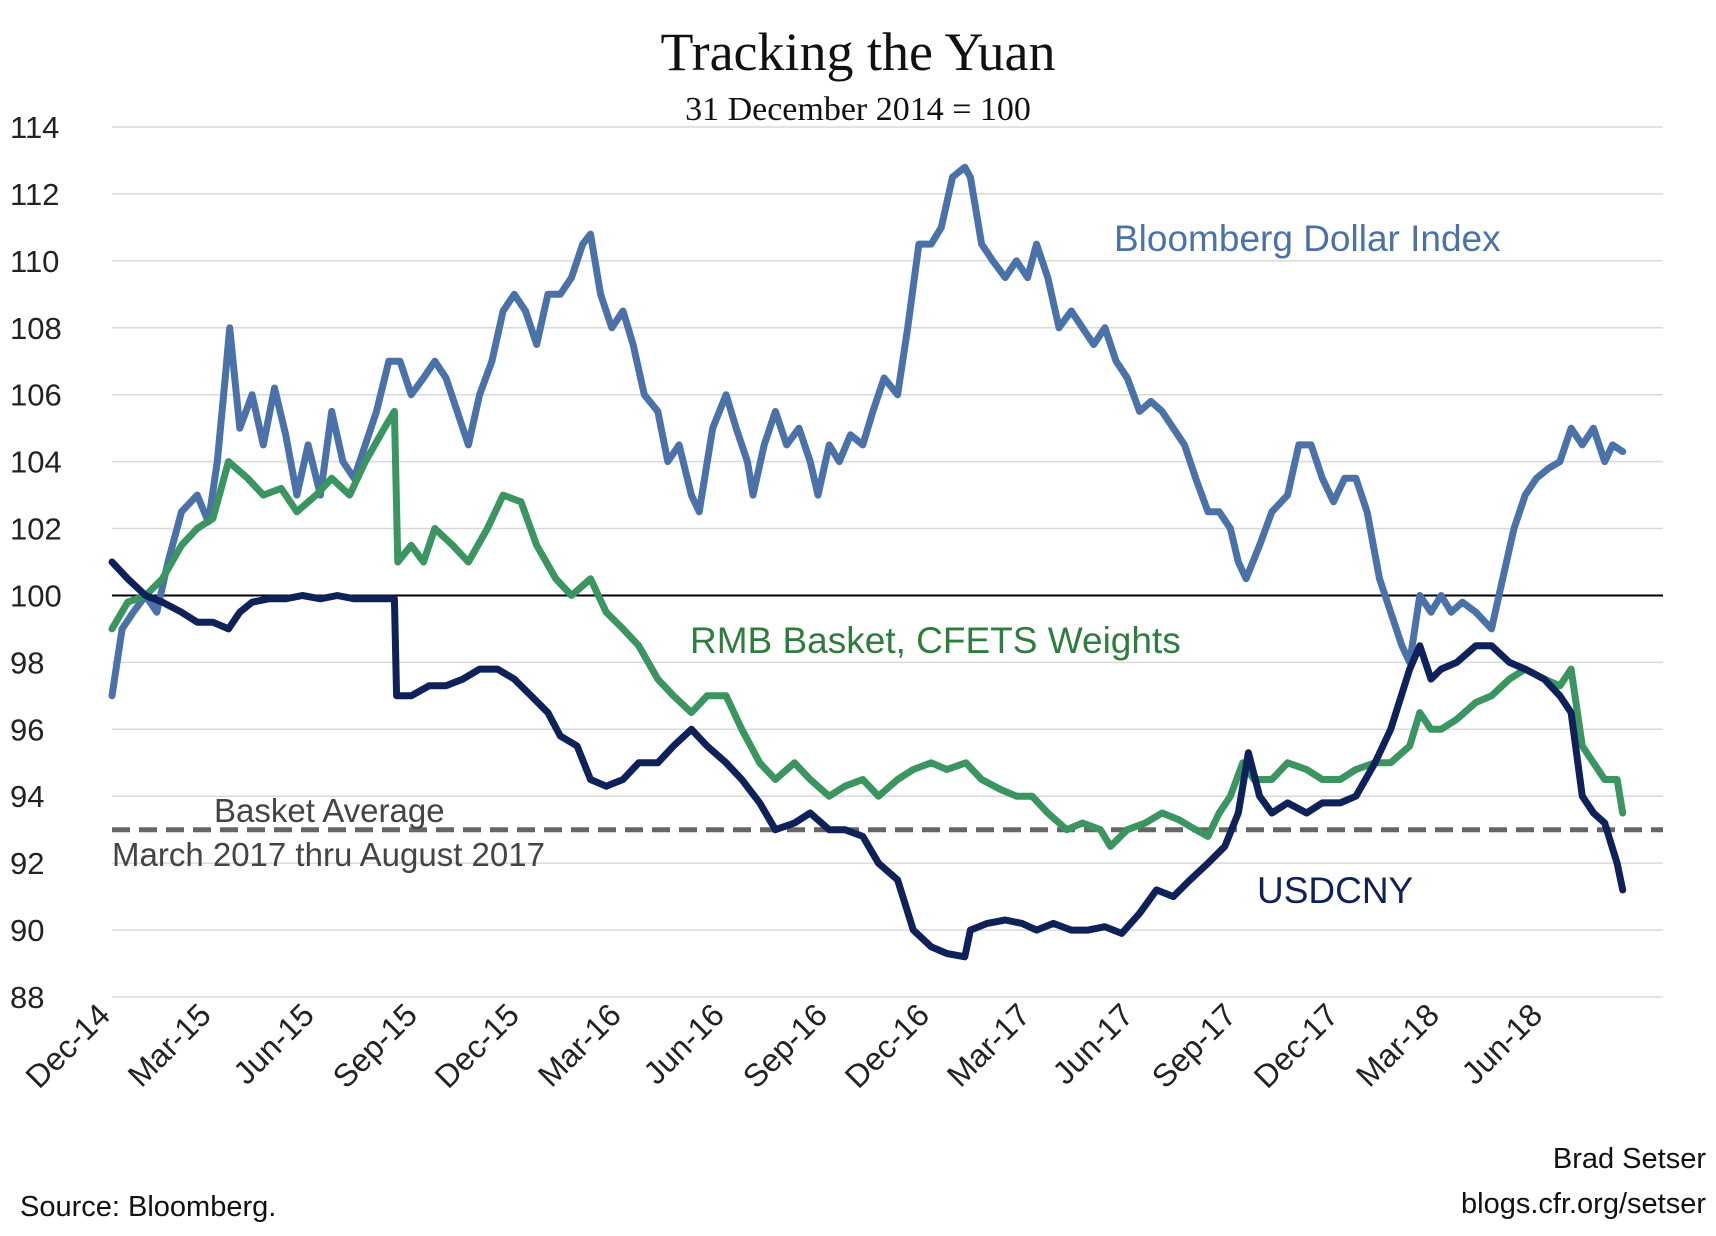 Image resolution: width=1716 pixels, height=1236 pixels. Describe the element at coordinates (169, 1044) in the screenshot. I see `x-tick-label-mar-15: Mar-15` at that location.